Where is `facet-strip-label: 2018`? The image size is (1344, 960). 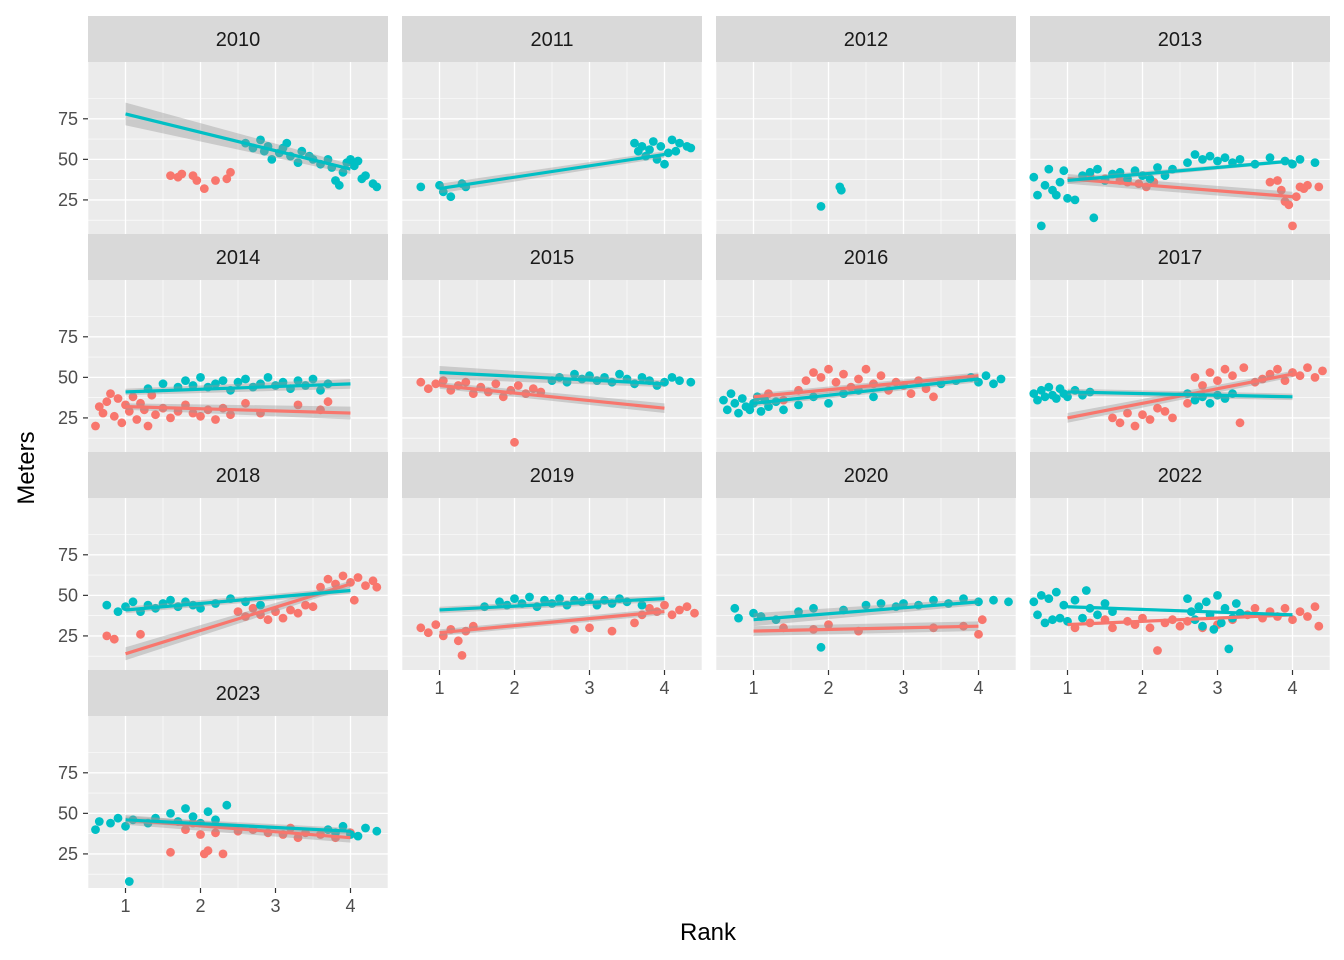
facet-strip-label: 2018 is located at coordinates (238, 476).